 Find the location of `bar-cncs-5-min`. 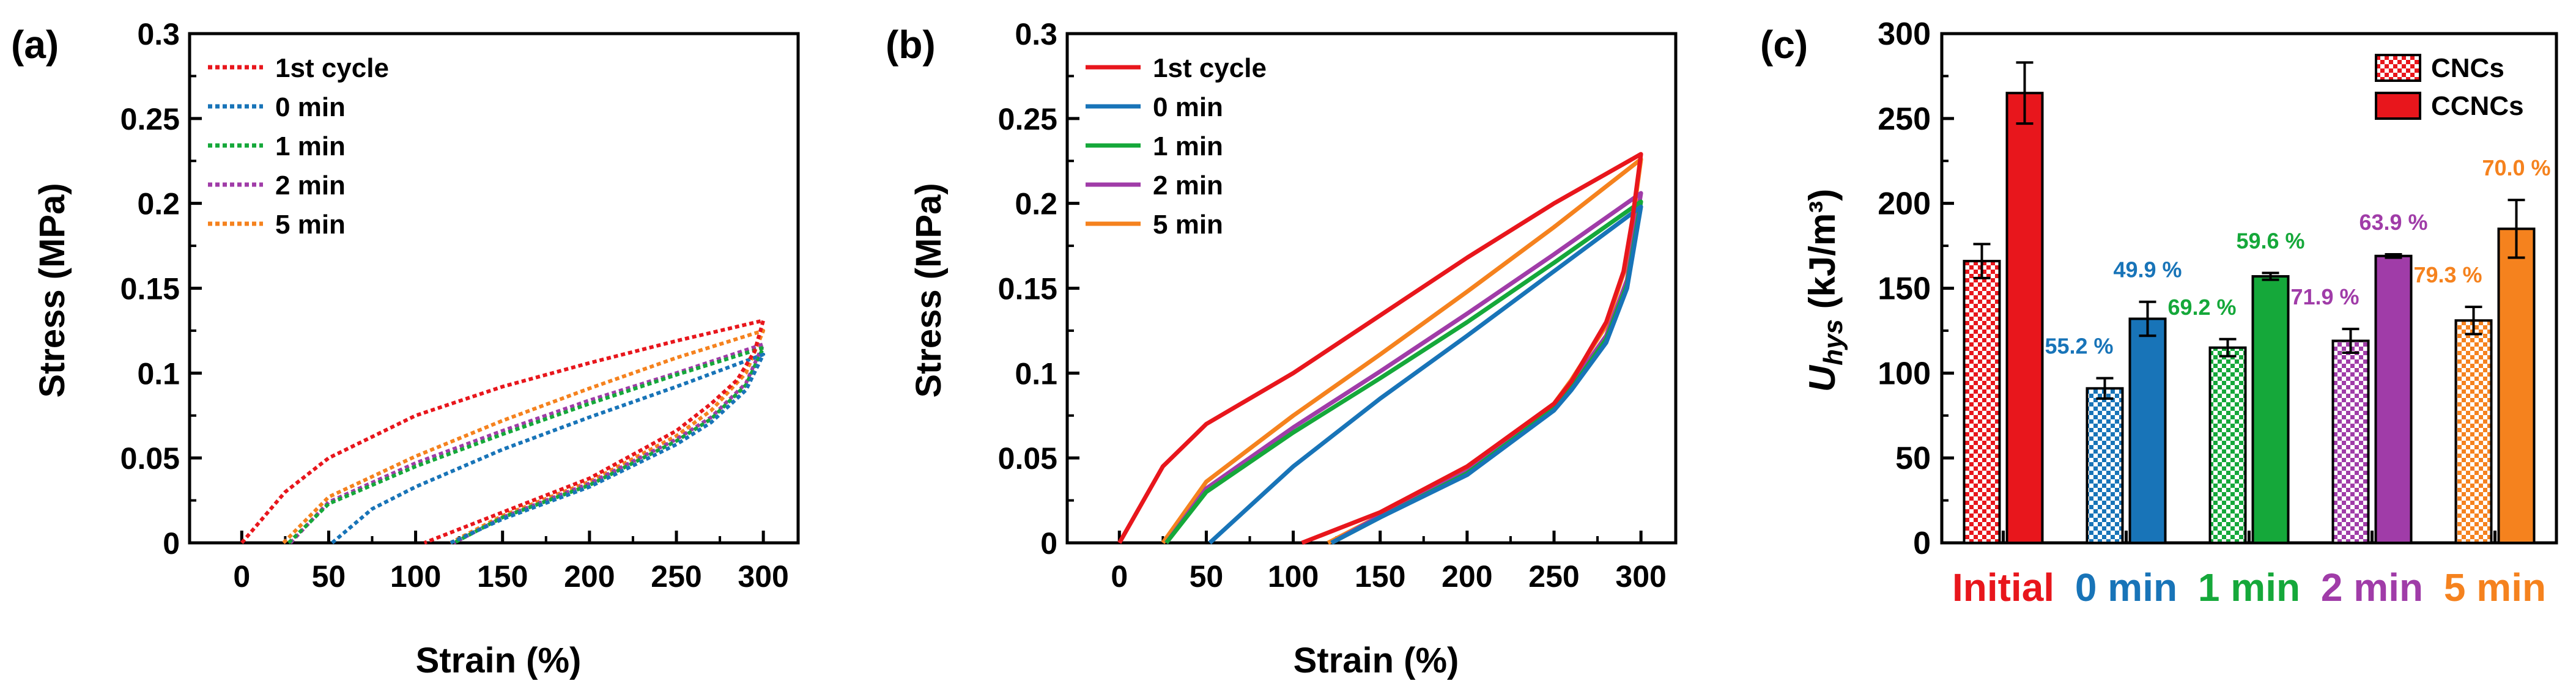

bar-cncs-5-min is located at coordinates (2473, 431).